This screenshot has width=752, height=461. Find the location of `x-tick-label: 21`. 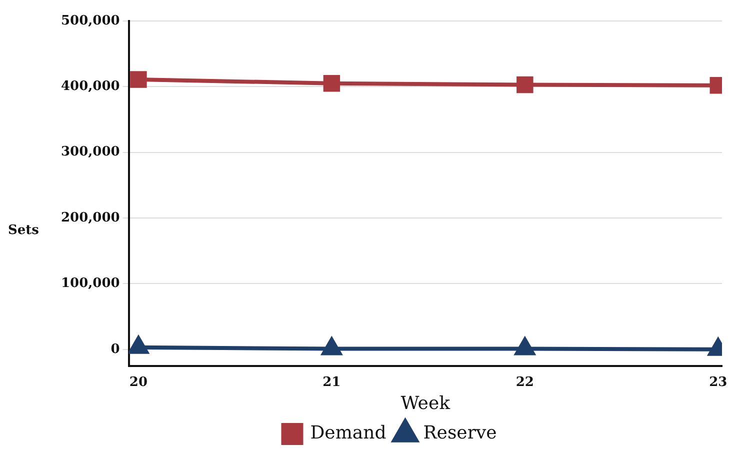

x-tick-label: 21 is located at coordinates (331, 382).